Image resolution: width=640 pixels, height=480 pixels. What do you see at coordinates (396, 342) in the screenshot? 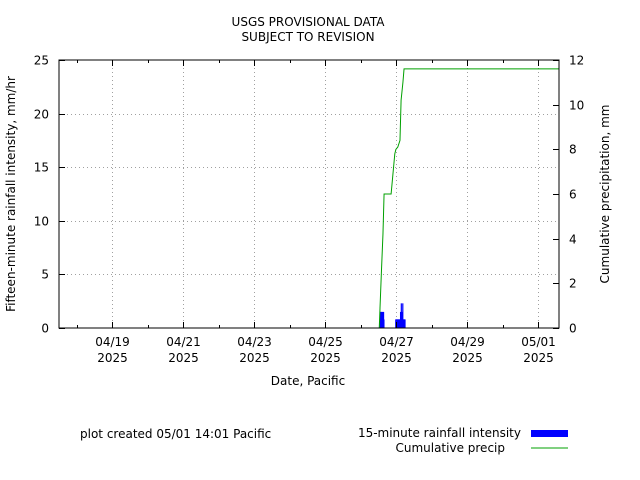
I see `x-tick-label-date: 04/27` at bounding box center [396, 342].